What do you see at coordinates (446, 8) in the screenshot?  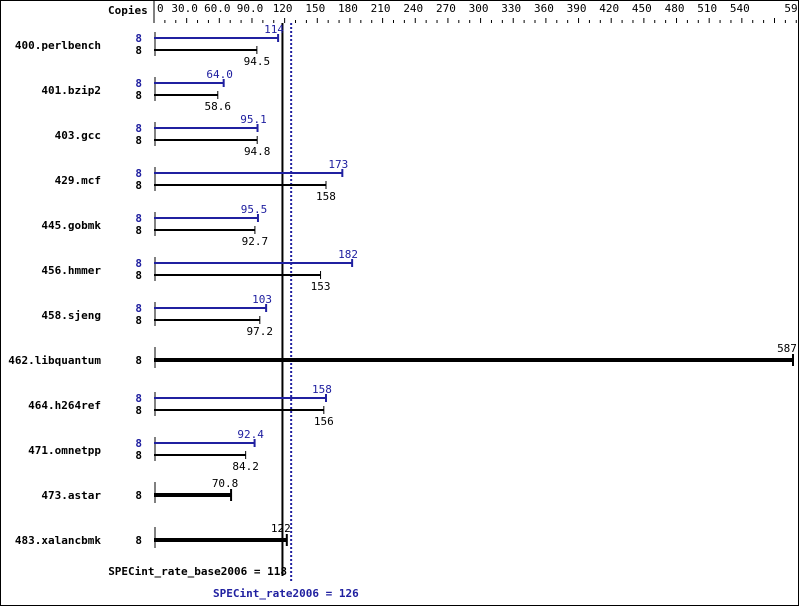 I see `tick-label: 270` at bounding box center [446, 8].